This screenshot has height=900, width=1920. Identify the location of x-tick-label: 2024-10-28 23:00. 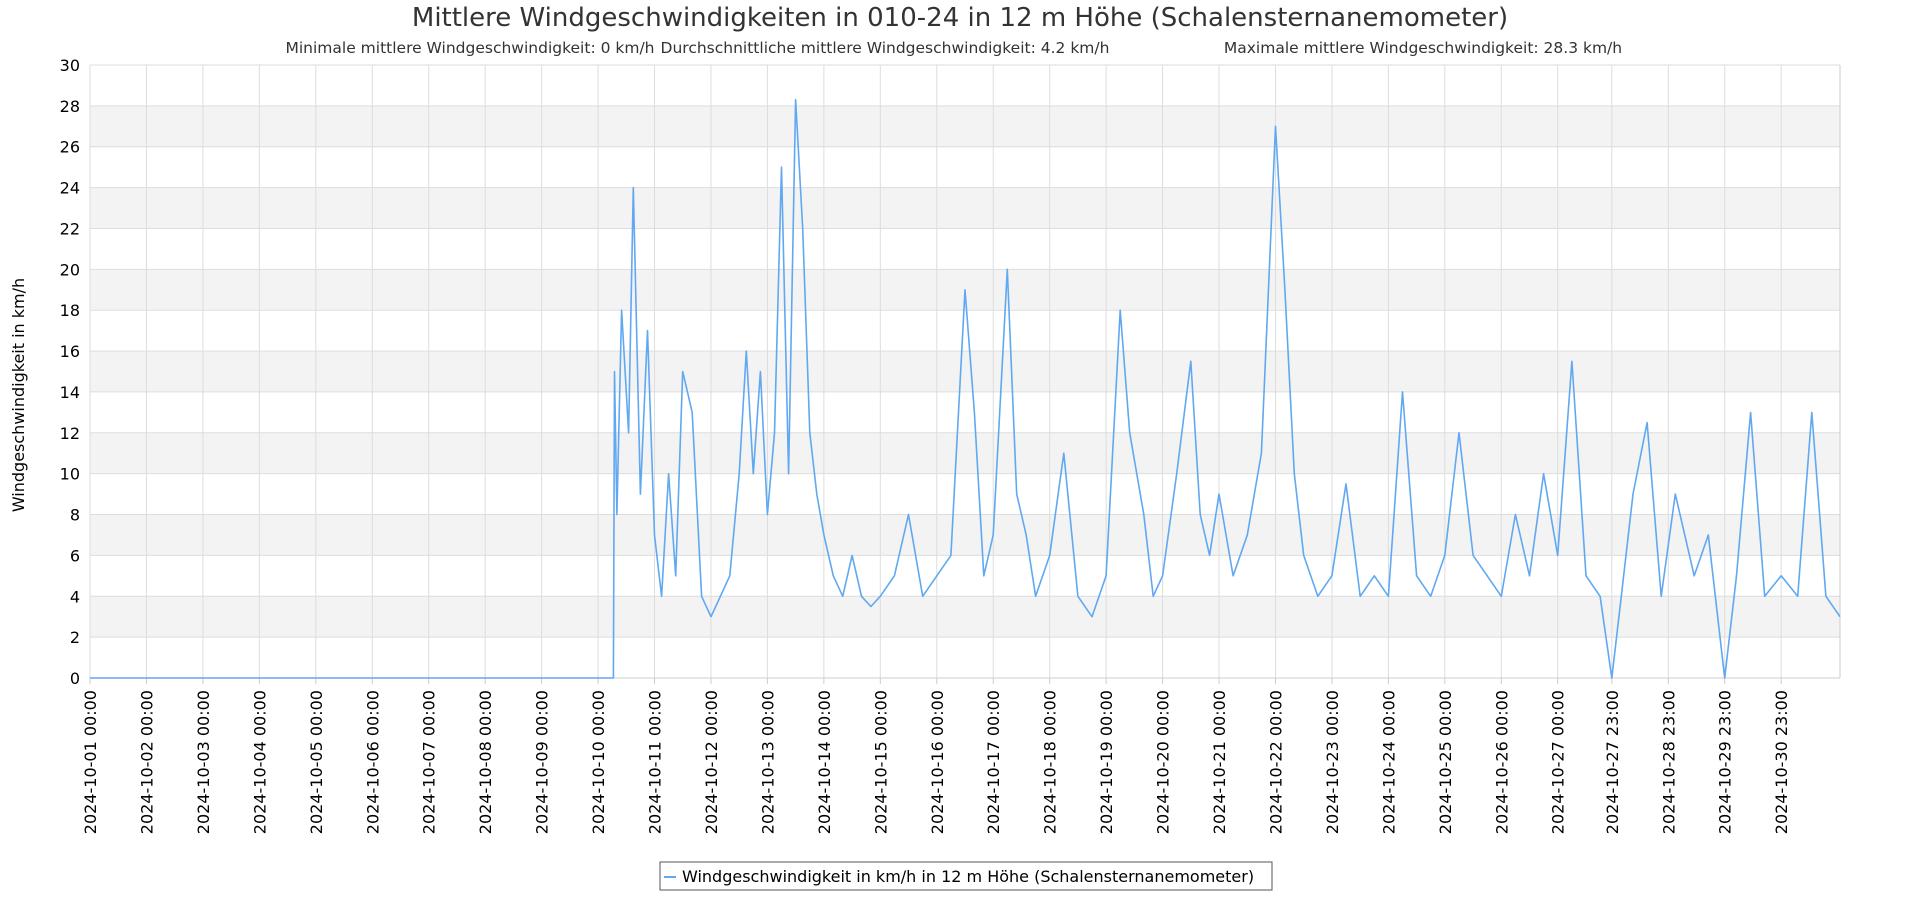
(1668, 762).